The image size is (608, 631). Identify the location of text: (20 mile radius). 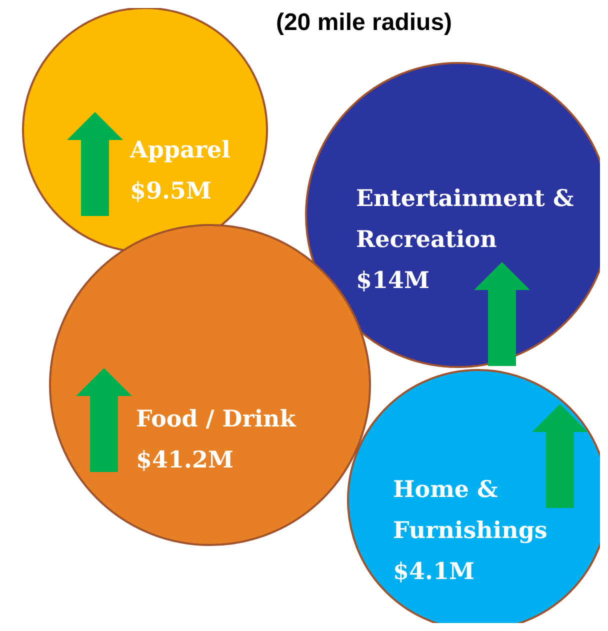
(364, 22).